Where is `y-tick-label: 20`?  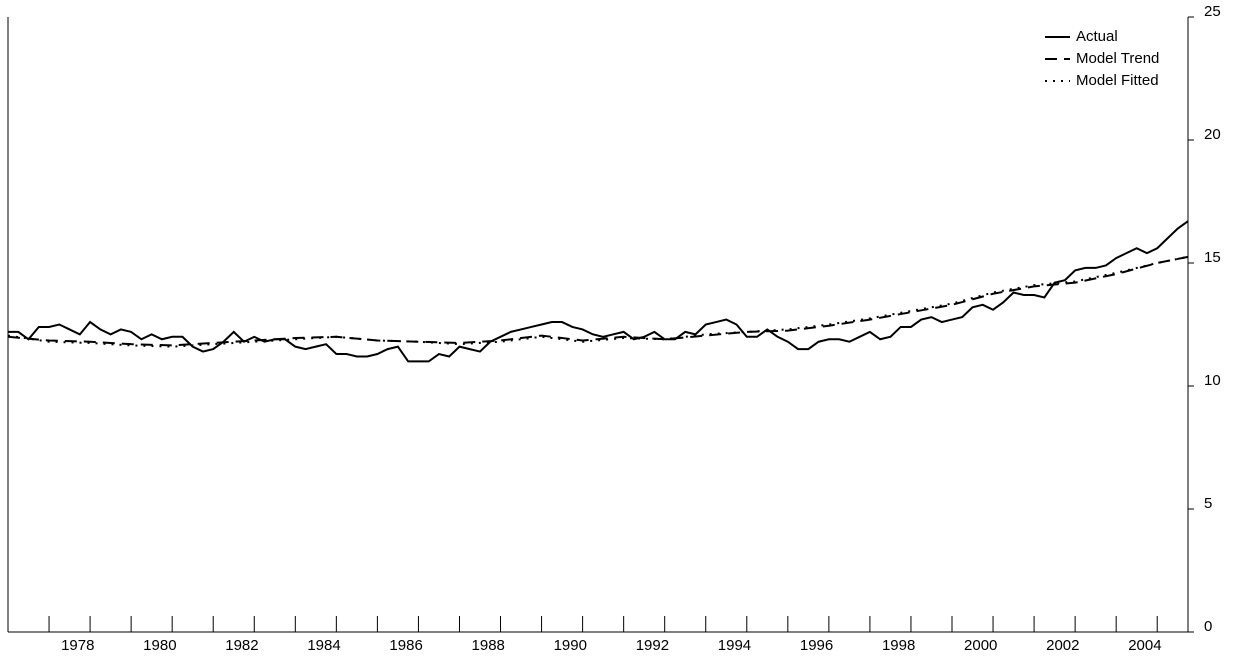
y-tick-label: 20 is located at coordinates (1212, 134).